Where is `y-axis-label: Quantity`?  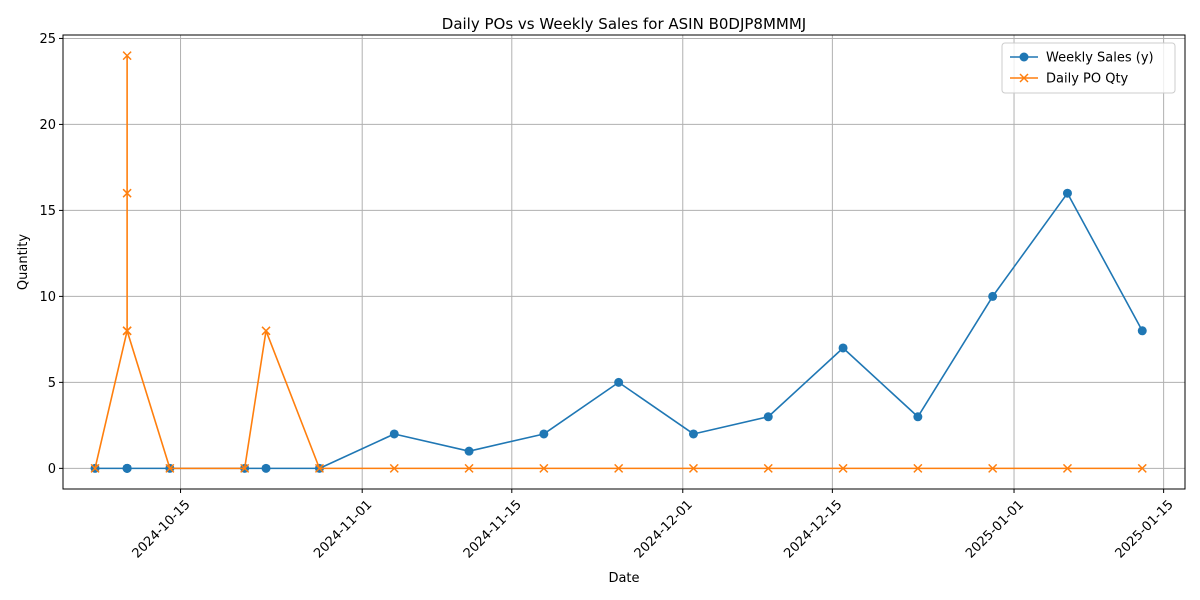 y-axis-label: Quantity is located at coordinates (23, 262).